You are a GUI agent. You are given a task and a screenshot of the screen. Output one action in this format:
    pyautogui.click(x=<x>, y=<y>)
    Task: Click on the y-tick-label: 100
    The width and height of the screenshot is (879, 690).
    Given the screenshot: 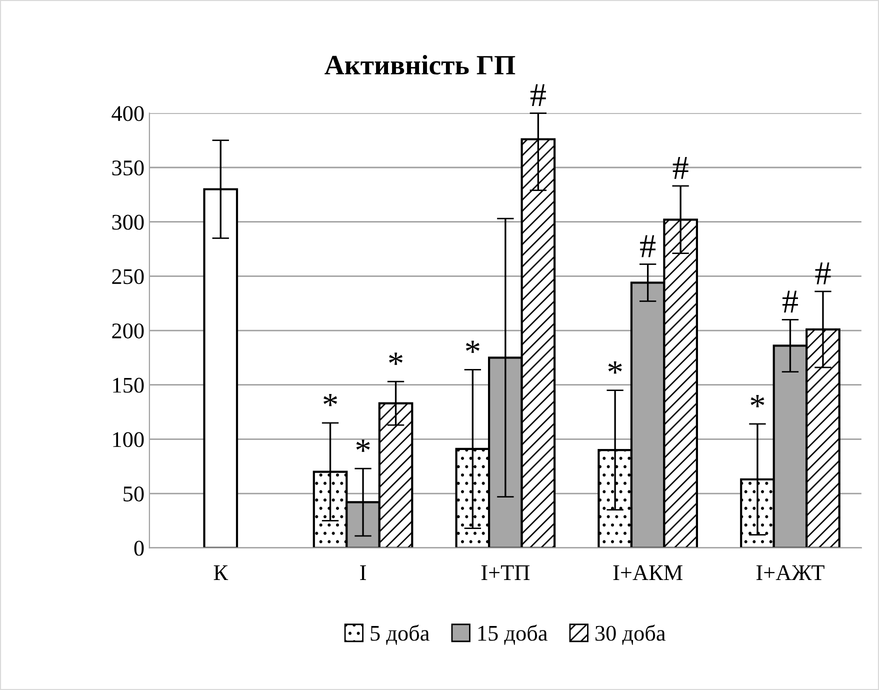 What is the action you would take?
    pyautogui.click(x=128, y=440)
    